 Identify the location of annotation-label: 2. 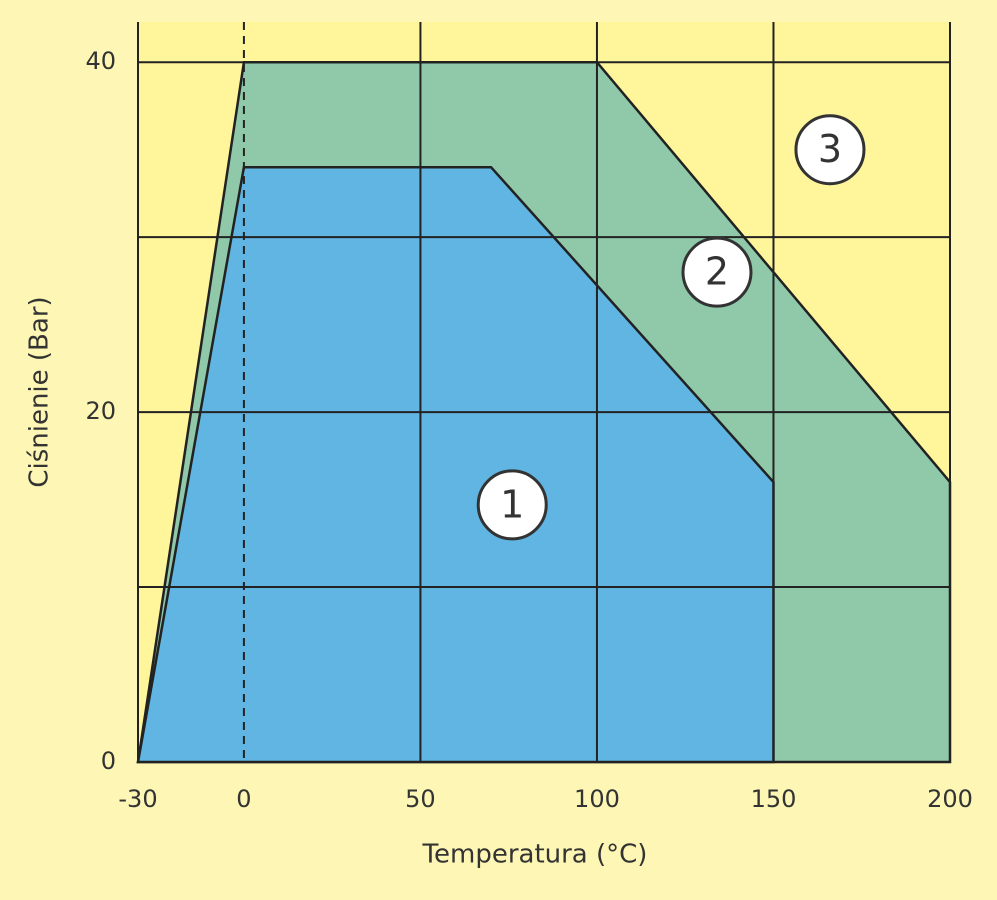
(717, 272).